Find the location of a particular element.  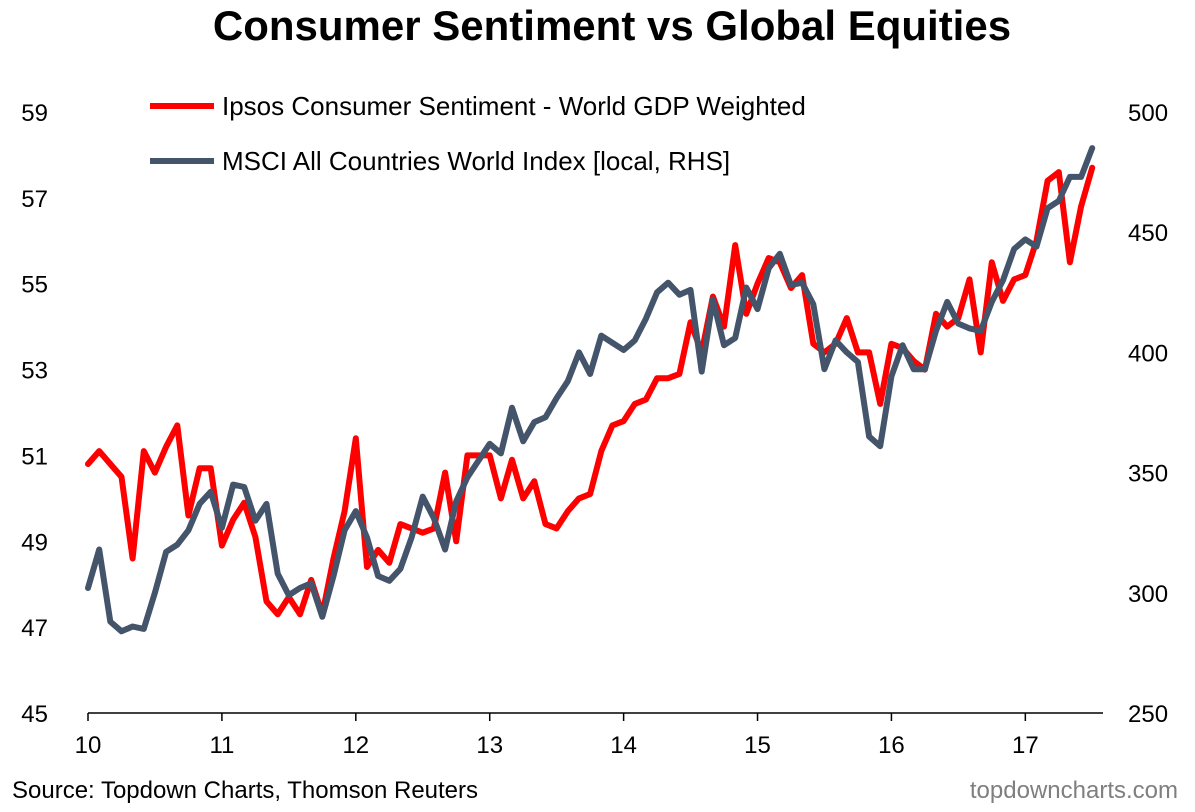

right-tick-label: 450 is located at coordinates (1148, 233).